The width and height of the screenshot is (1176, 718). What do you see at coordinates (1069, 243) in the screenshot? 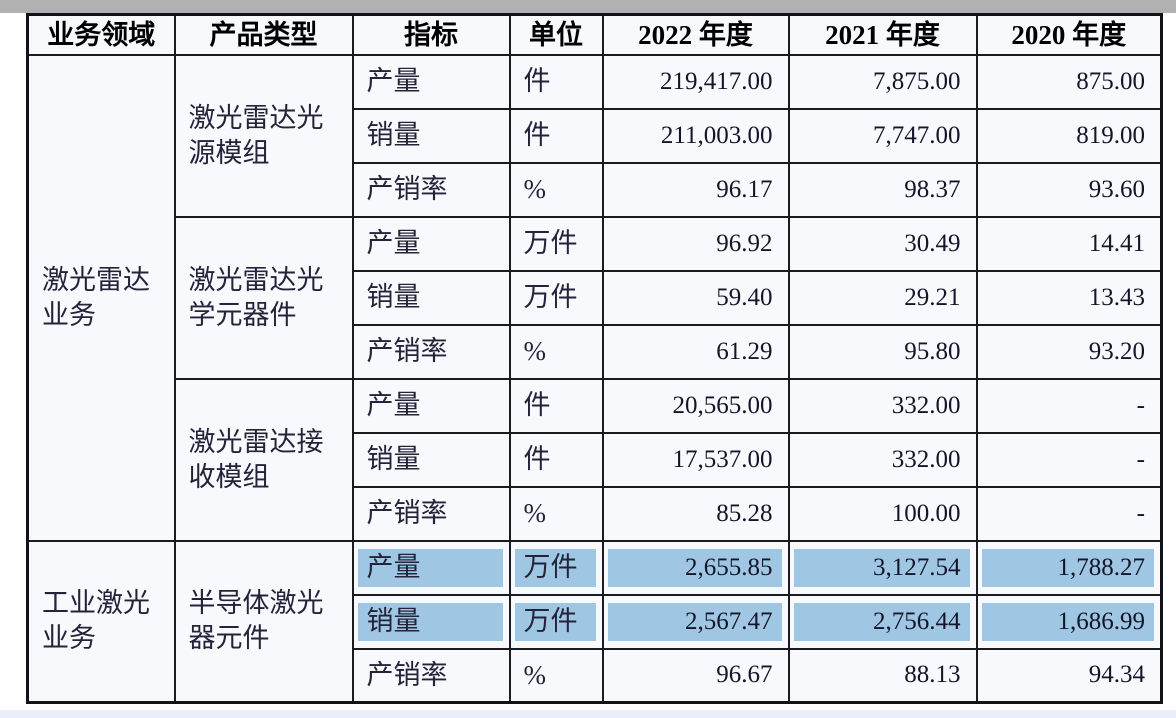
I see `value-2020: 14.41` at bounding box center [1069, 243].